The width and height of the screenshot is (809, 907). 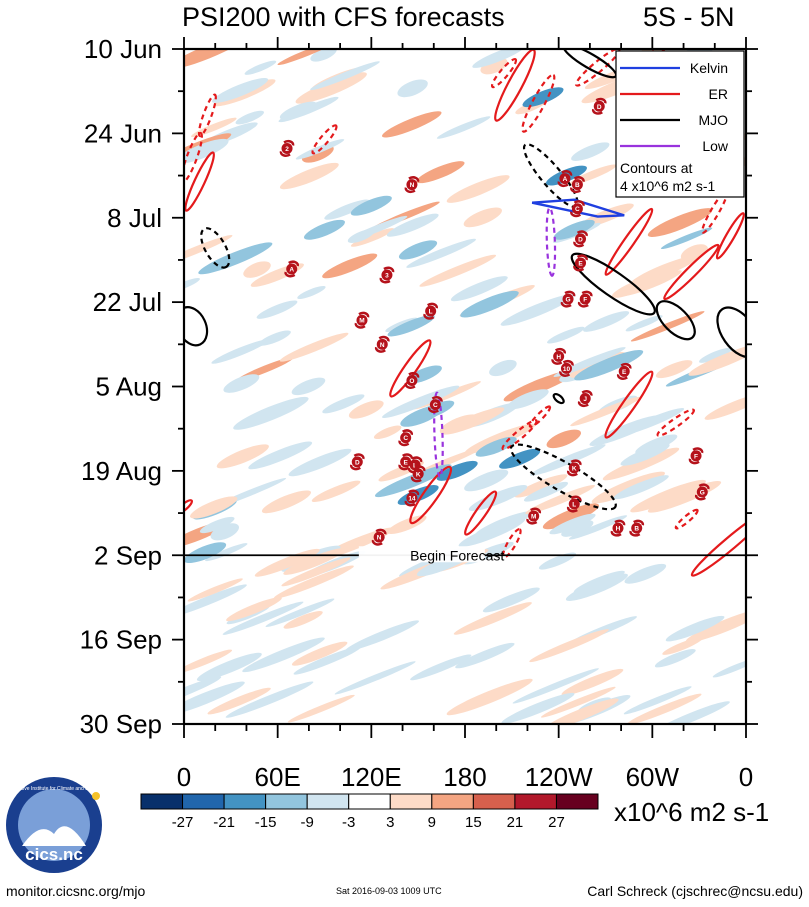 I want to click on storm-label: C, so click(x=435, y=405).